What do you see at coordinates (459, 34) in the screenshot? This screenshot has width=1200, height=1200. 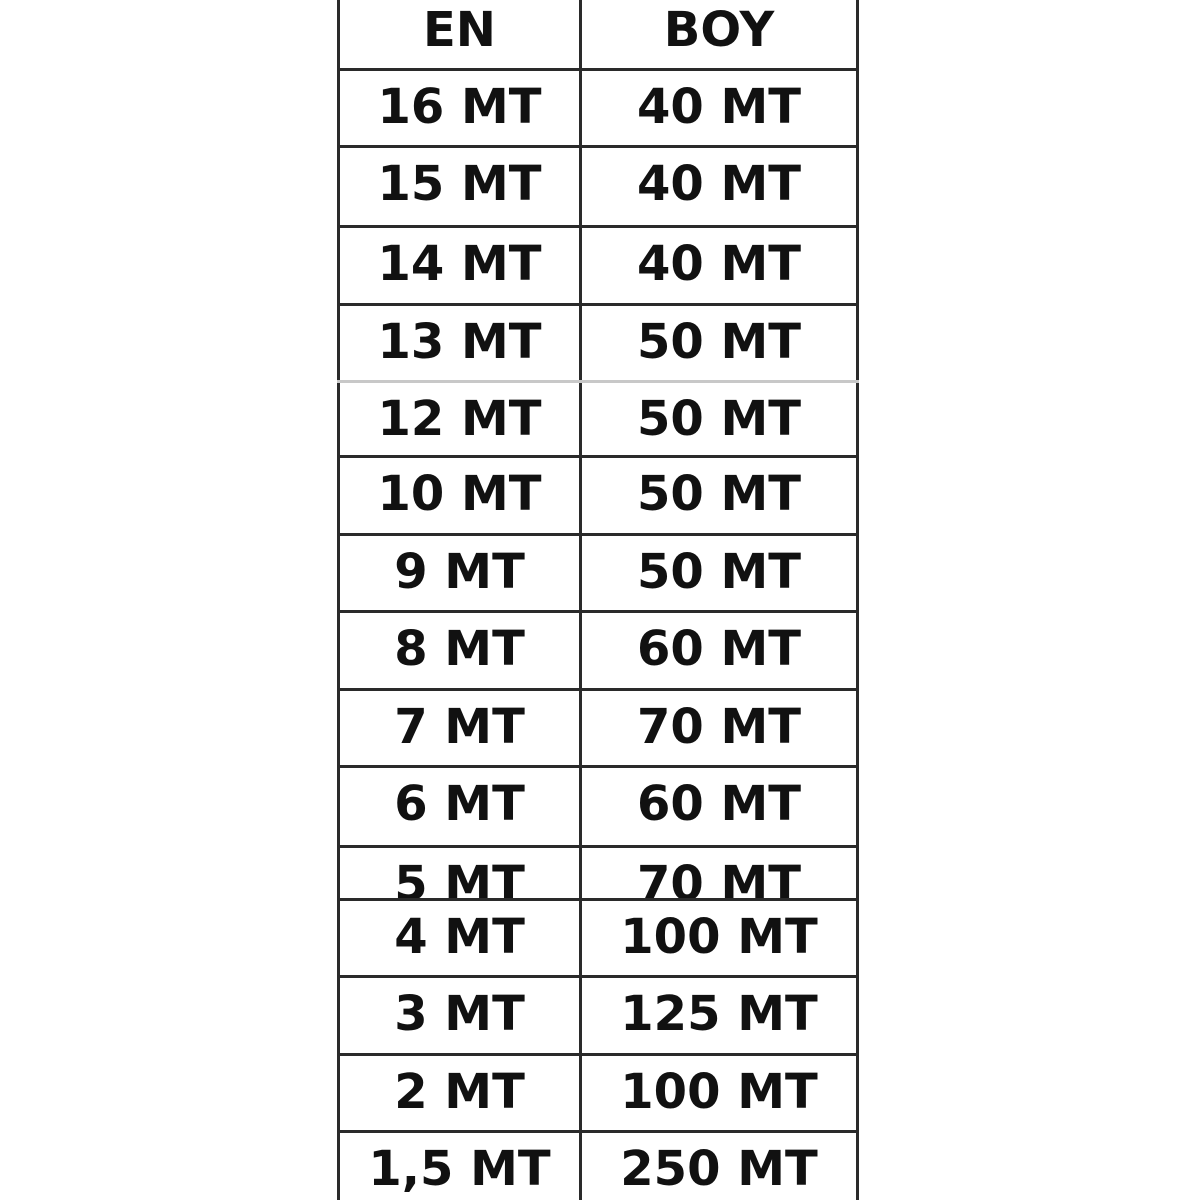 I see `header-en: EN` at bounding box center [459, 34].